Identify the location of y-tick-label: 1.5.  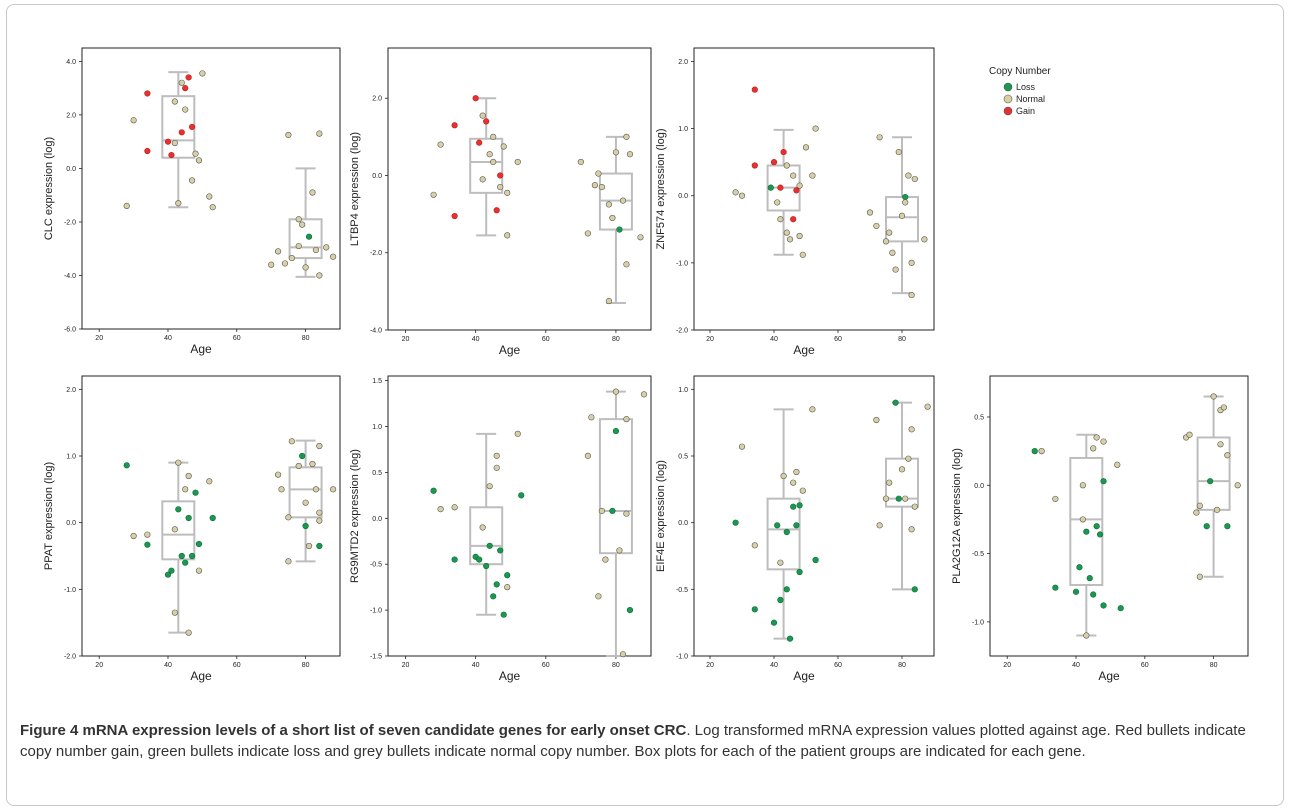
(377, 381).